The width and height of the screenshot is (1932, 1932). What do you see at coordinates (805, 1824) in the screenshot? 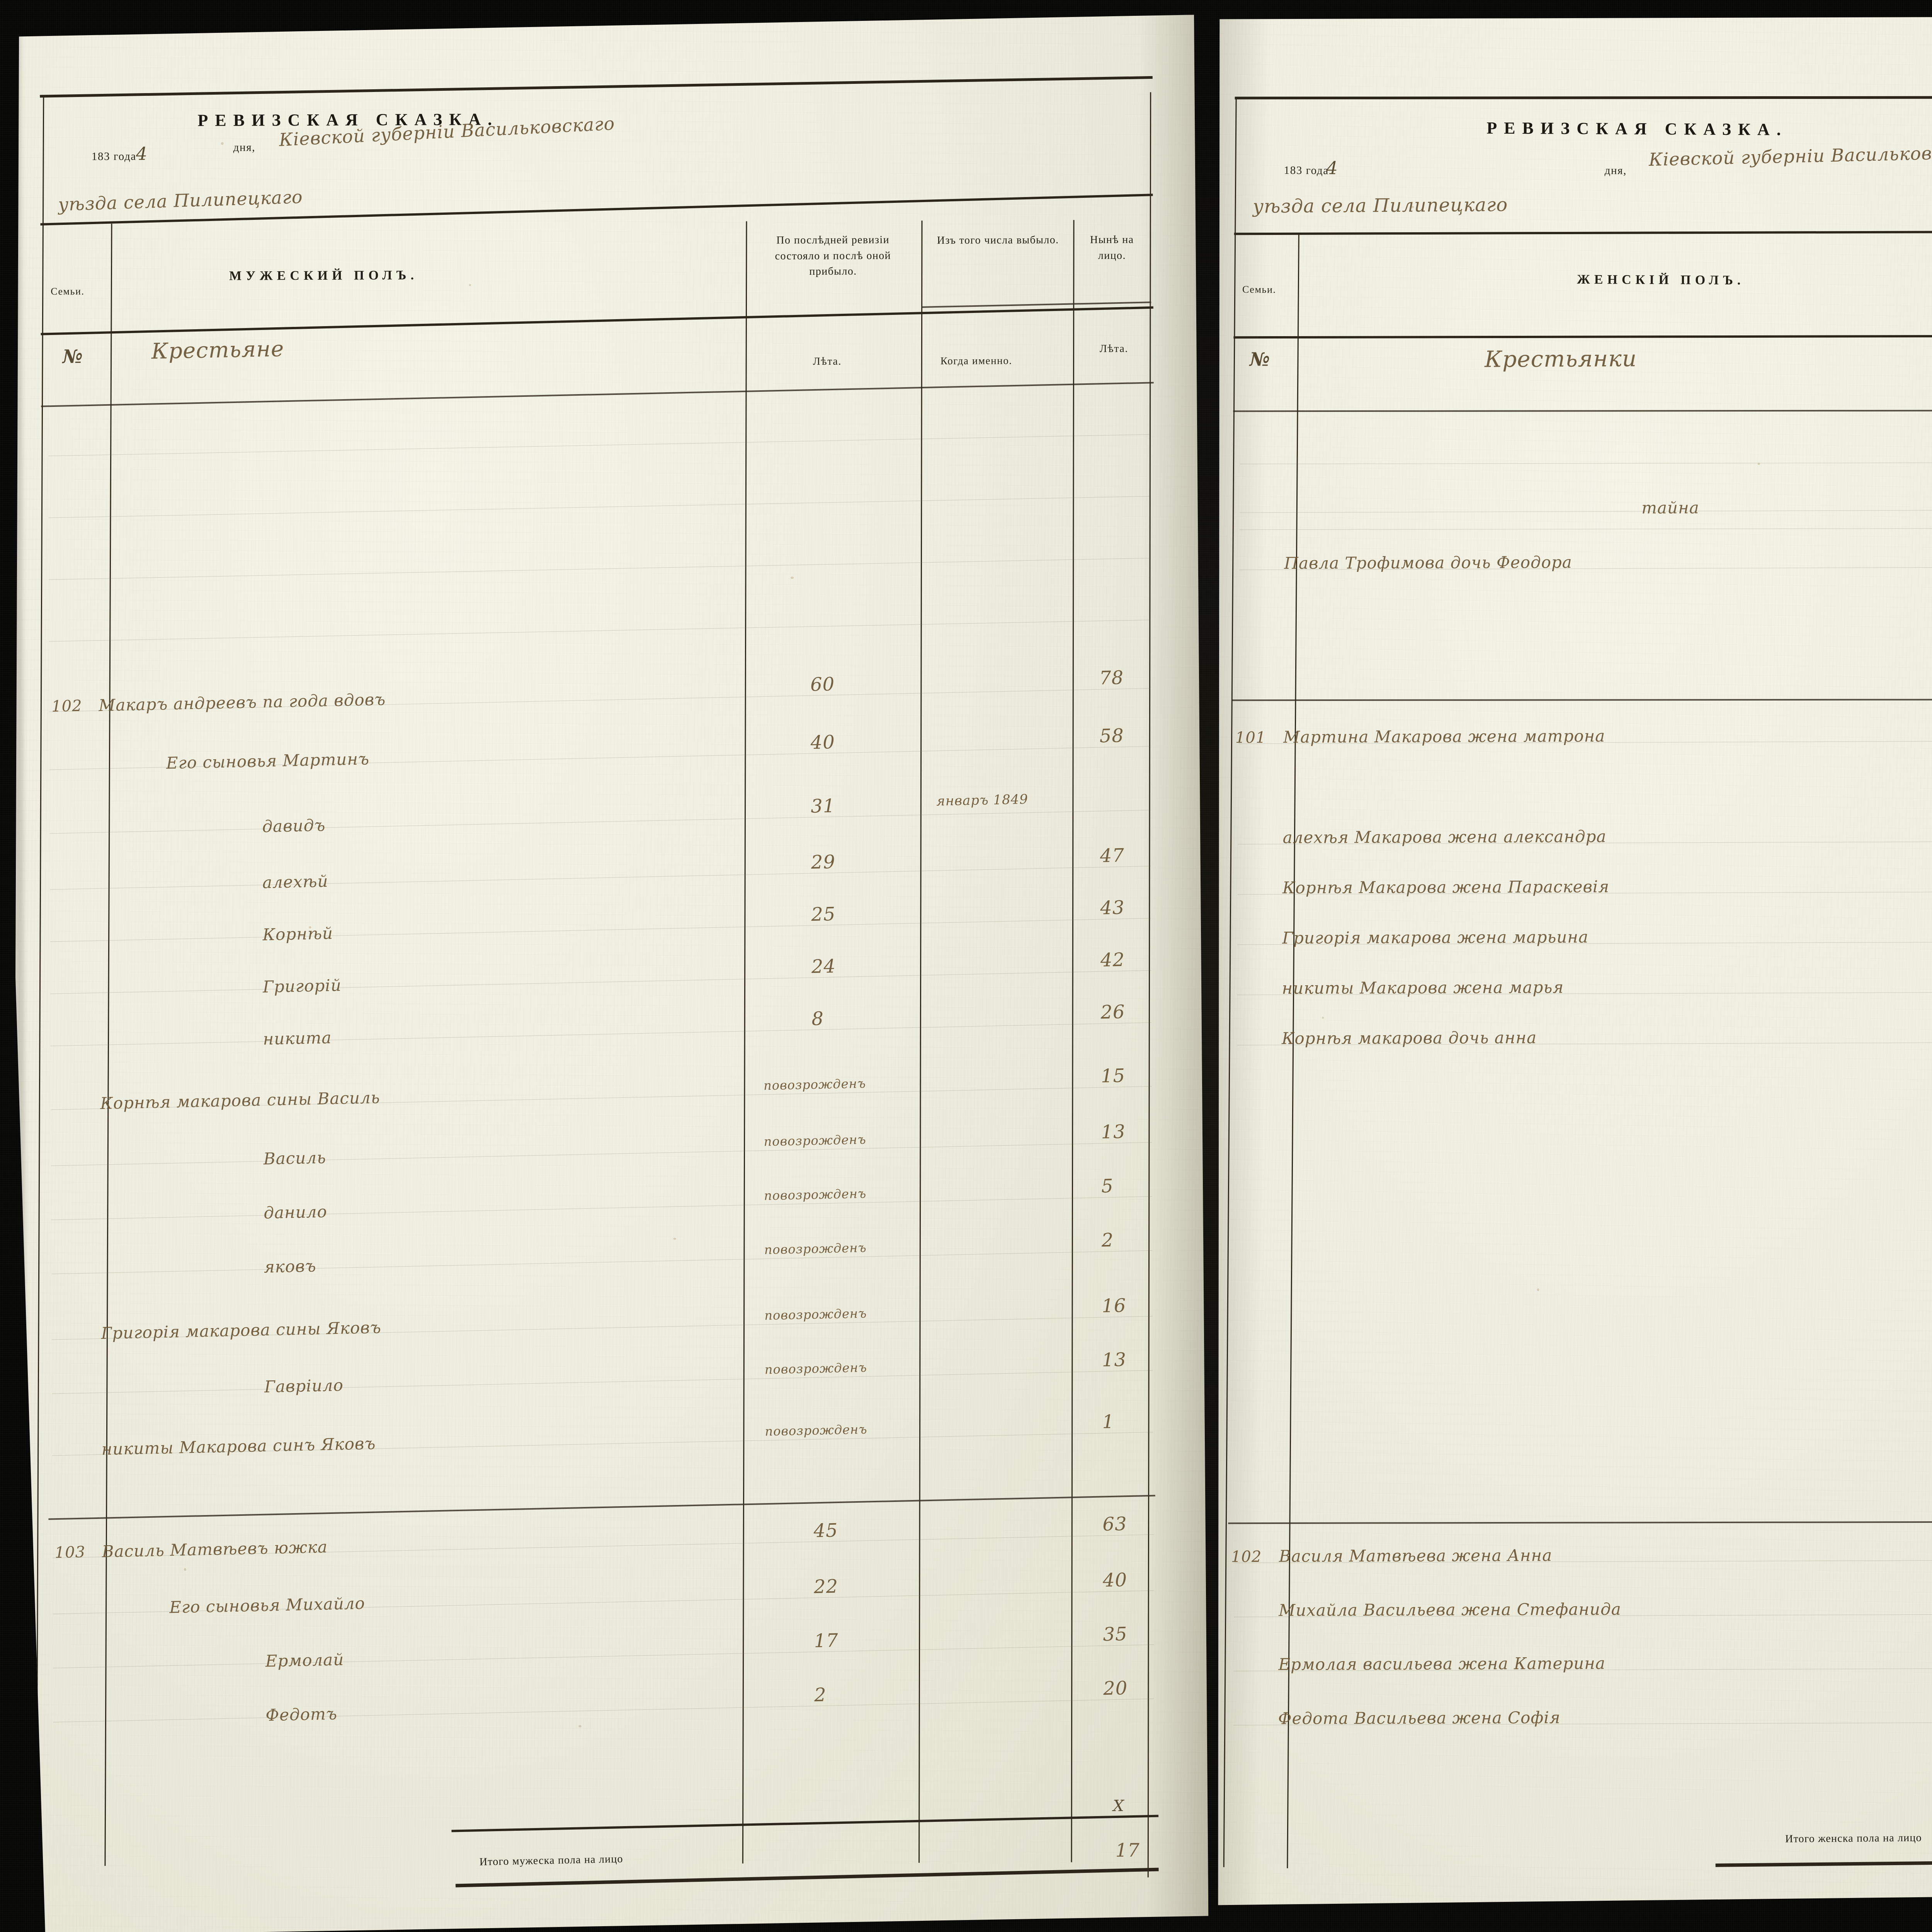
I see `left-table-total-rule` at bounding box center [805, 1824].